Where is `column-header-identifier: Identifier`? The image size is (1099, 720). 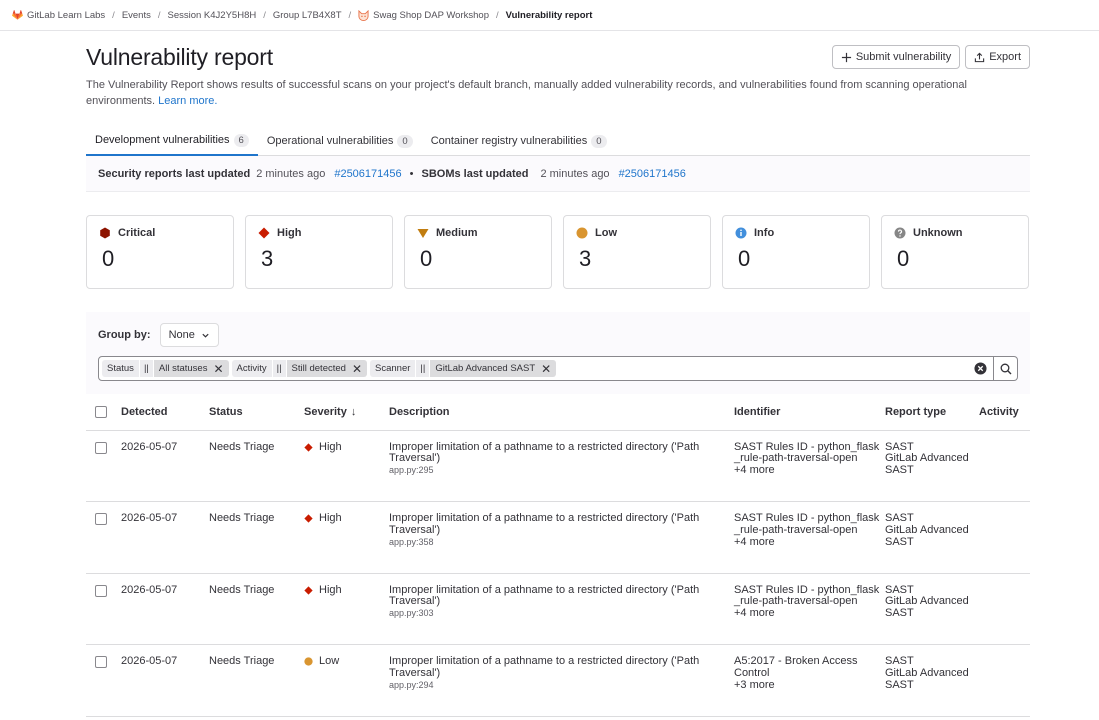
column-header-identifier: Identifier is located at coordinates (809, 412).